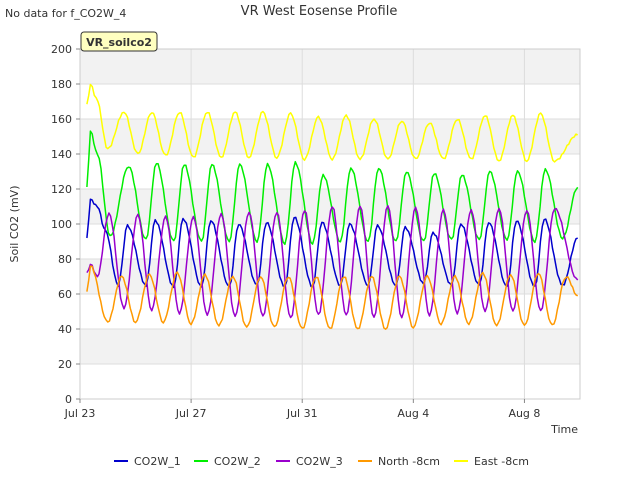  I want to click on legend-label: CO2W_2, so click(237, 461).